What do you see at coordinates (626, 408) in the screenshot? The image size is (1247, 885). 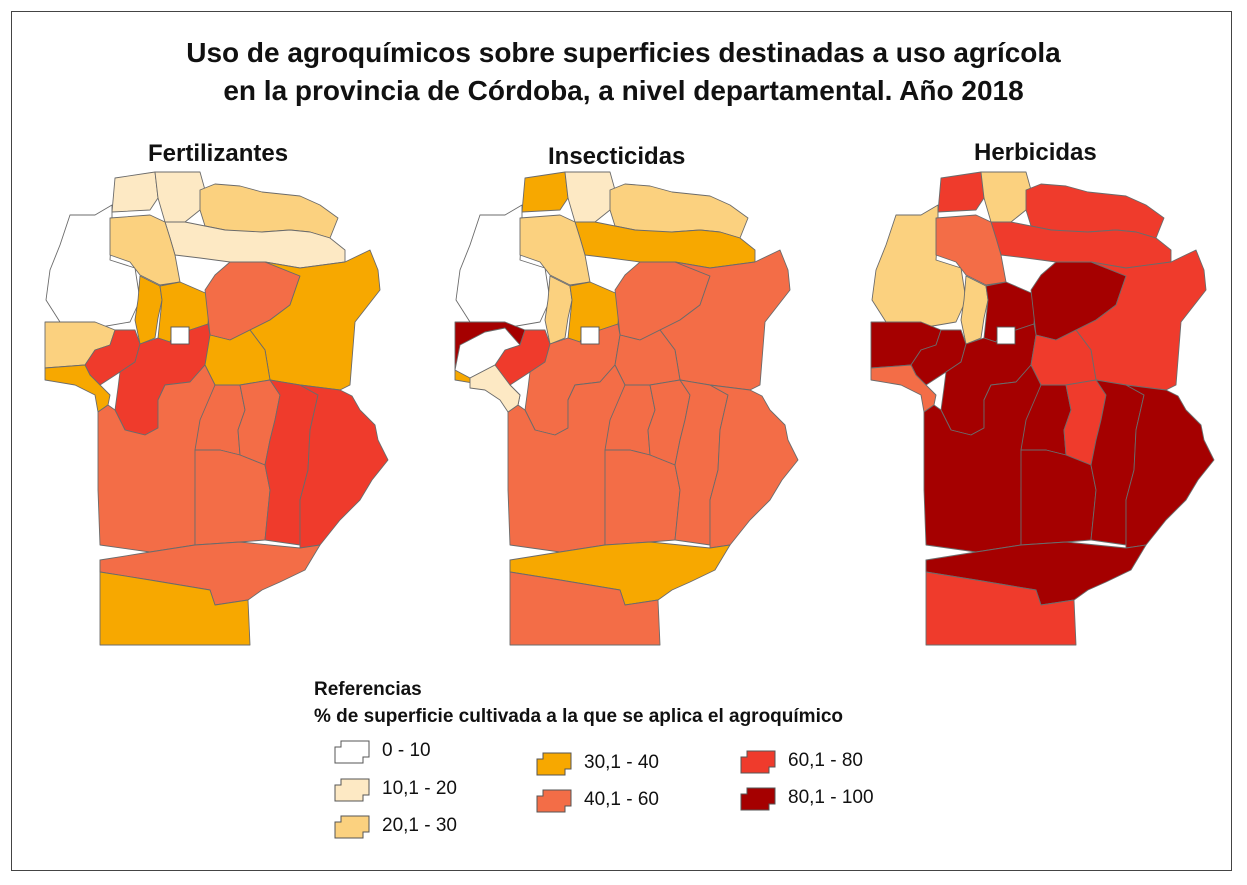 I see `map-insecticidas` at bounding box center [626, 408].